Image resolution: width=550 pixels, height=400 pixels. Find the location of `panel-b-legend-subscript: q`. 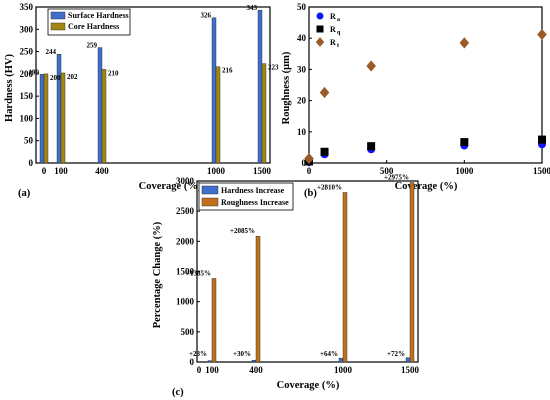

panel-b-legend-subscript: q is located at coordinates (339, 33).